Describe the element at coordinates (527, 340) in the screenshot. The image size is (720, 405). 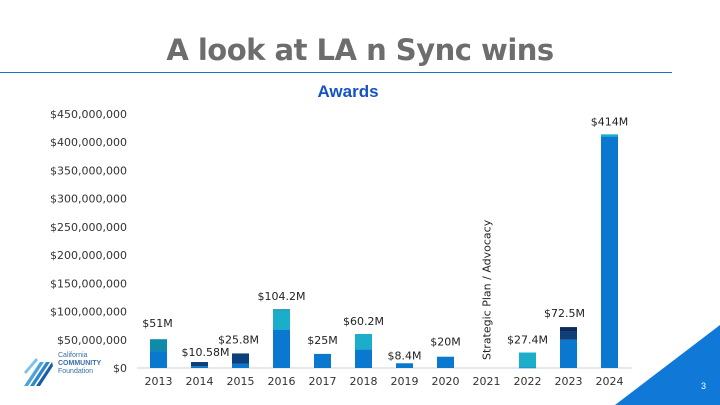
I see `bar-value-label: $27.4M` at that location.